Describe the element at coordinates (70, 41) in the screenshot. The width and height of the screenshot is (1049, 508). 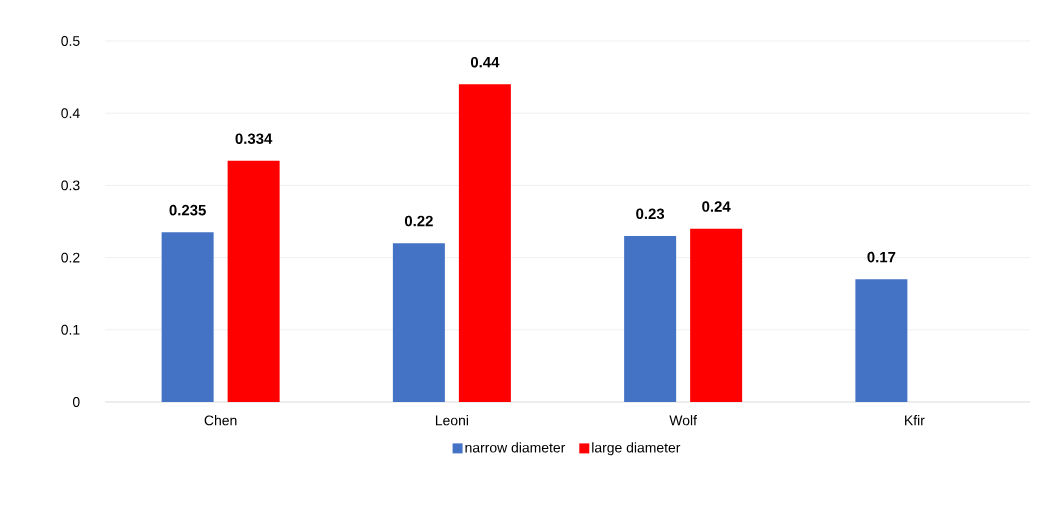
I see `y-tick-label: 0.5` at that location.